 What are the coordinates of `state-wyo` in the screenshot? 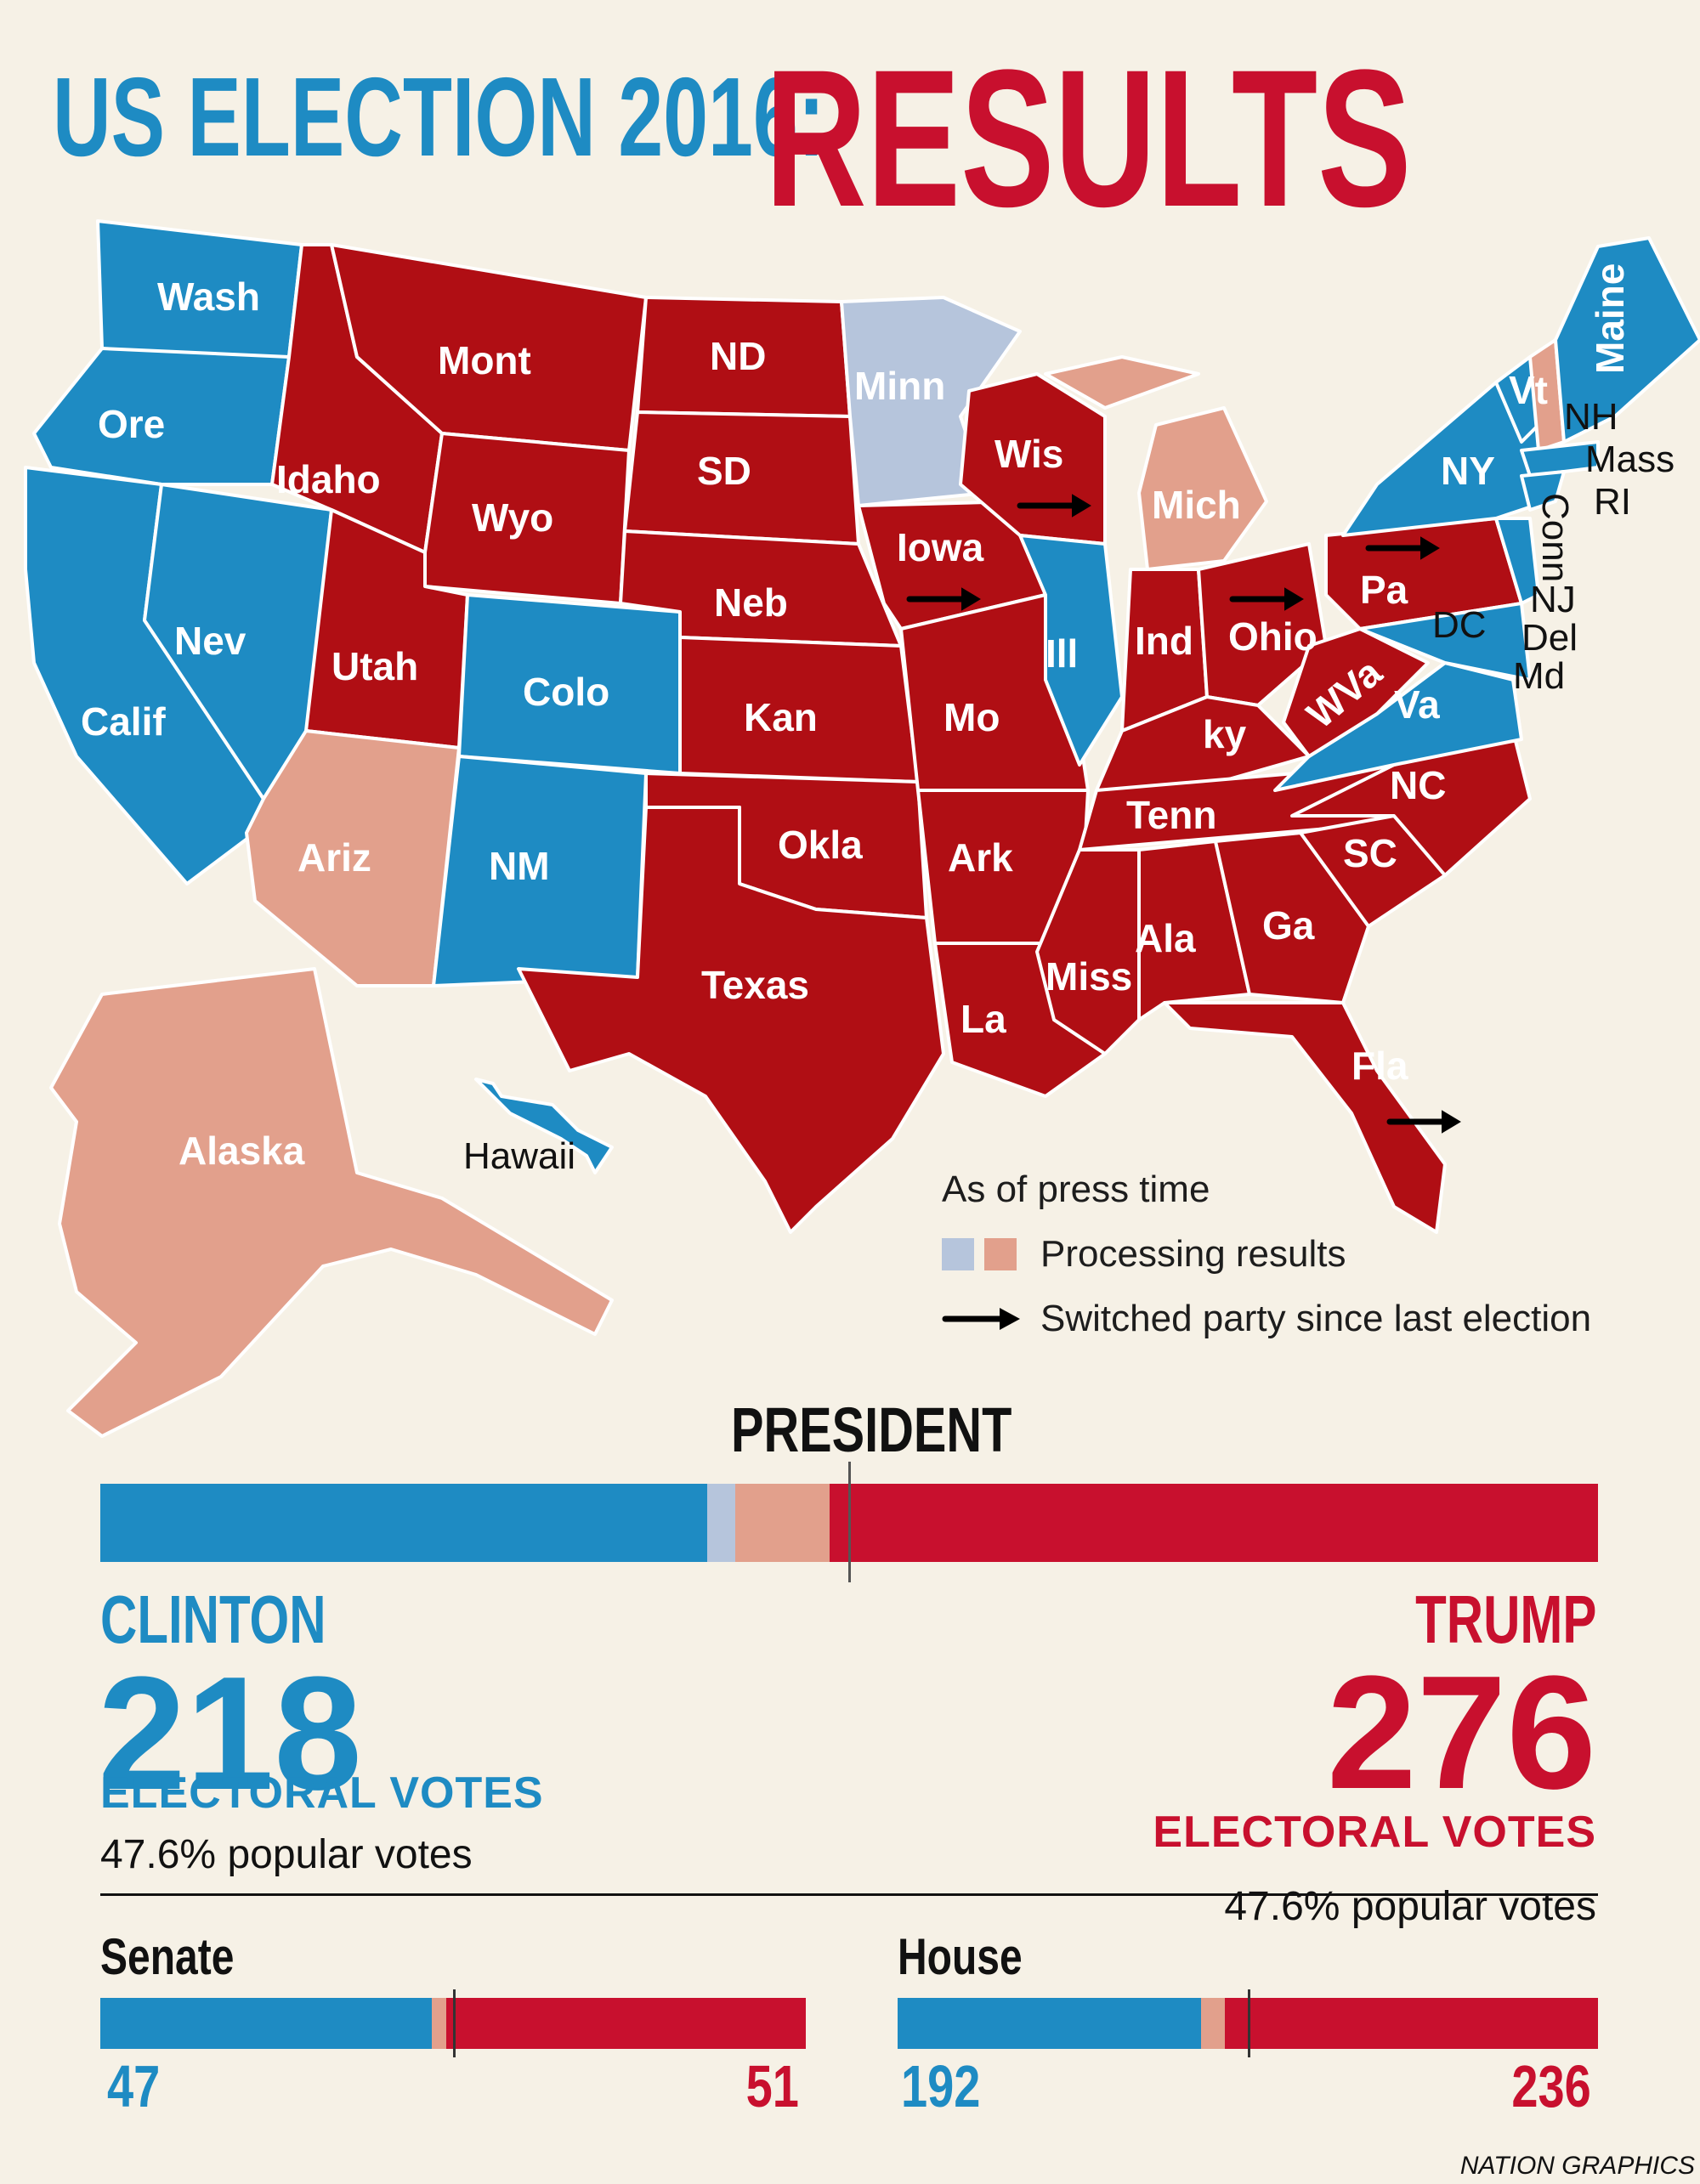 It's located at (527, 518).